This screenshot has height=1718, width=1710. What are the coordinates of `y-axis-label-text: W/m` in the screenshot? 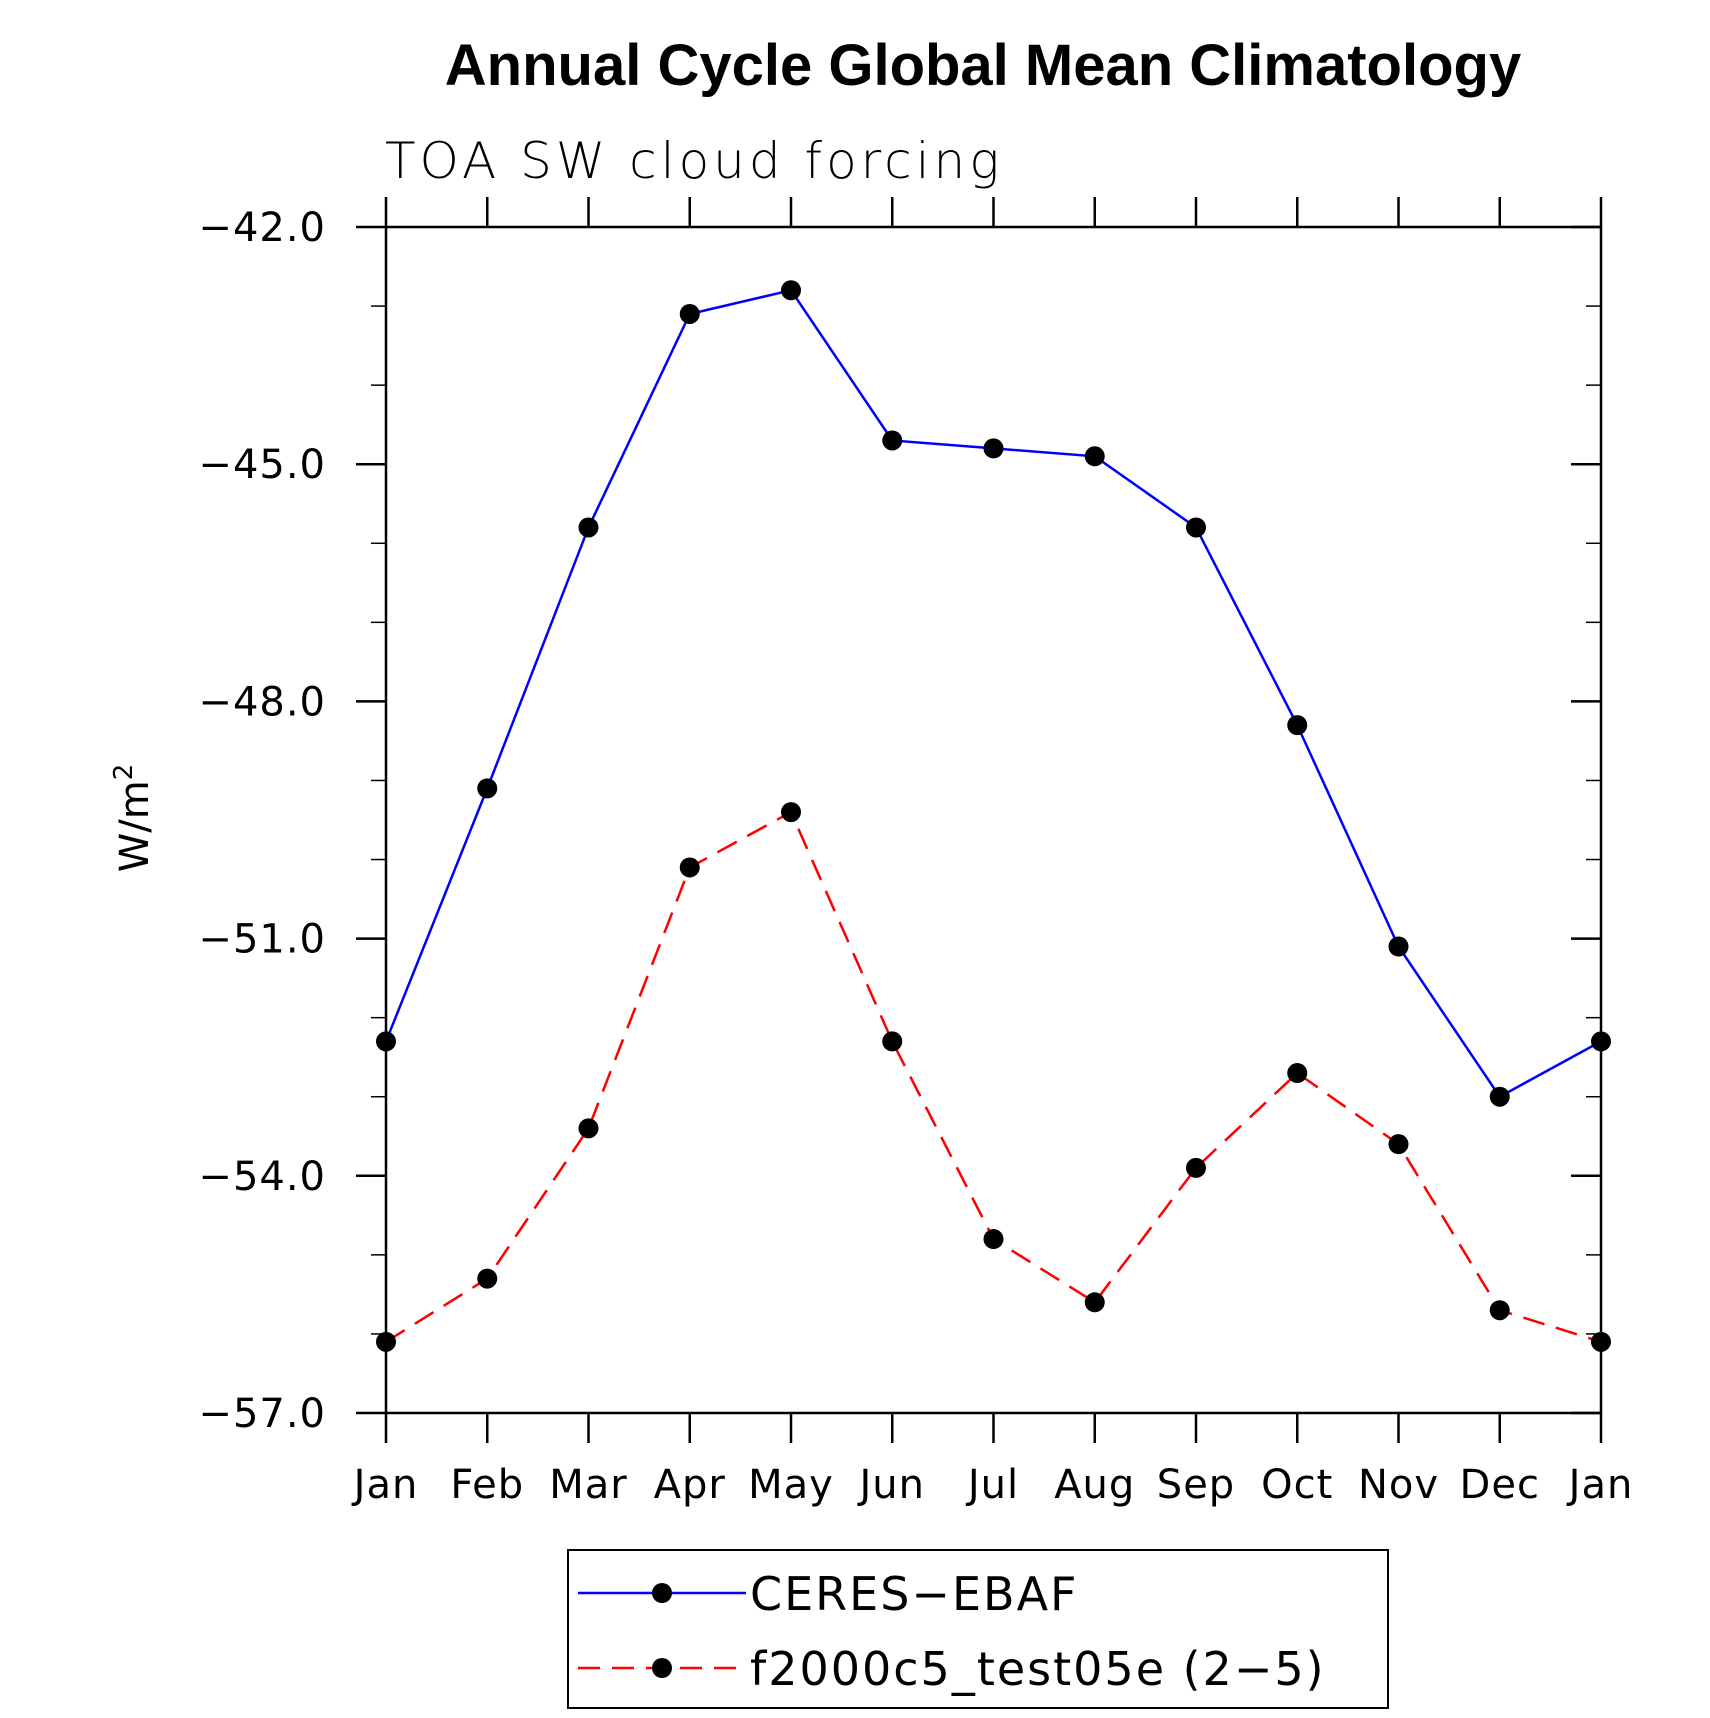 It's located at (135, 826).